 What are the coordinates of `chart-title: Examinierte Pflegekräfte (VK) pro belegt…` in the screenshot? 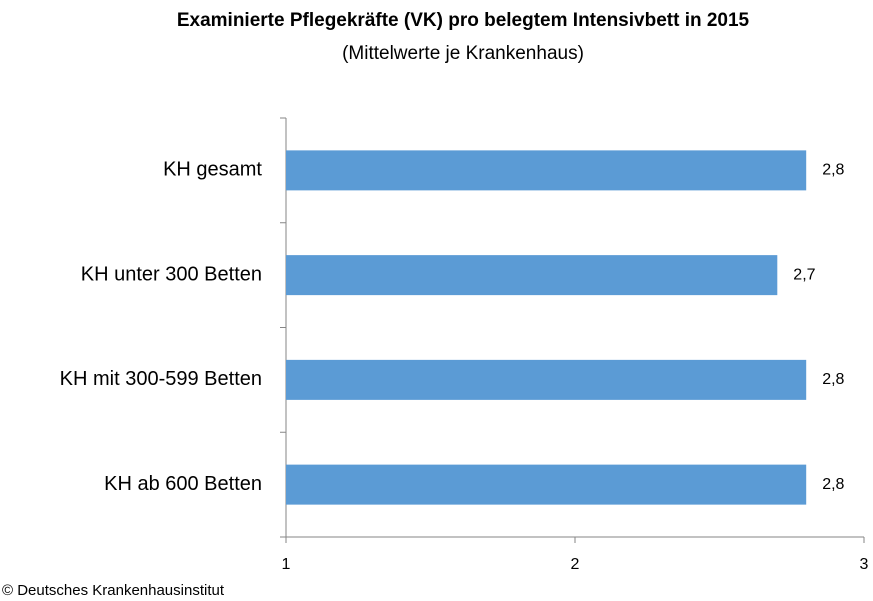 It's located at (463, 20).